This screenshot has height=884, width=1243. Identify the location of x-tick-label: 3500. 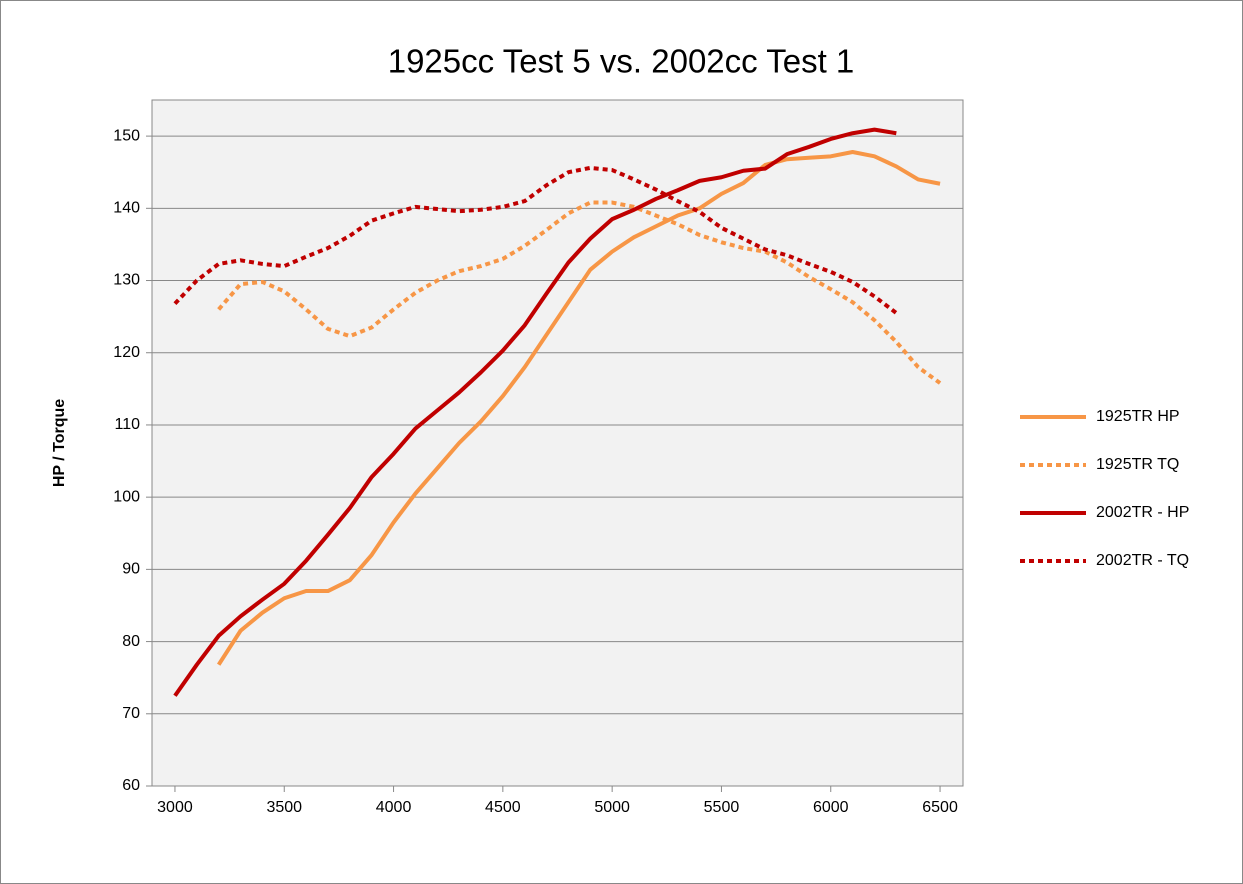
(284, 807).